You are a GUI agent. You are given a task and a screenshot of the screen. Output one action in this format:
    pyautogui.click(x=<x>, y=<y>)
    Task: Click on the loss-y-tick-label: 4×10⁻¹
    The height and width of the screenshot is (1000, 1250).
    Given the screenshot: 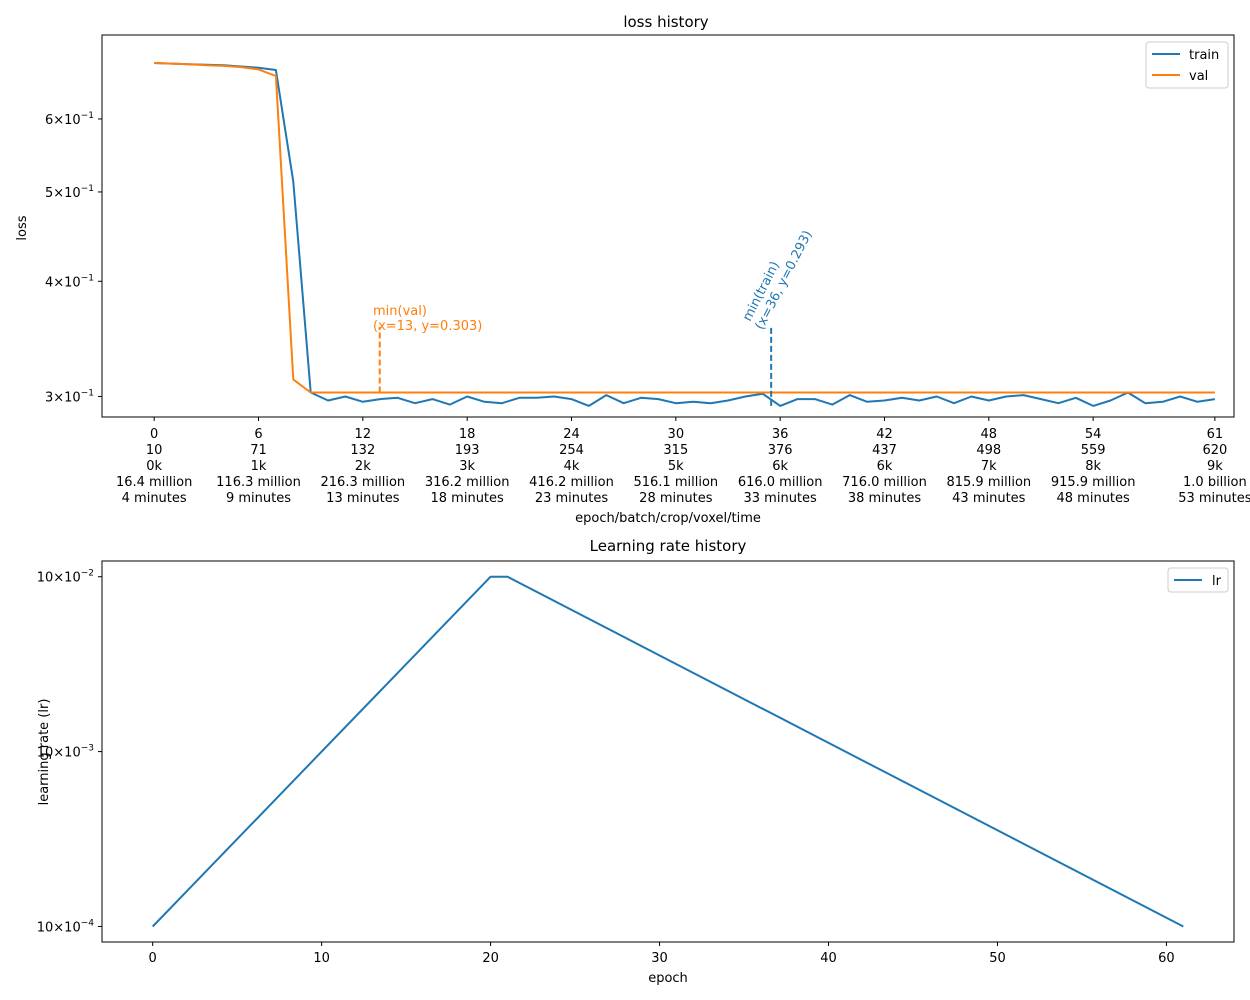 What is the action you would take?
    pyautogui.click(x=69, y=281)
    